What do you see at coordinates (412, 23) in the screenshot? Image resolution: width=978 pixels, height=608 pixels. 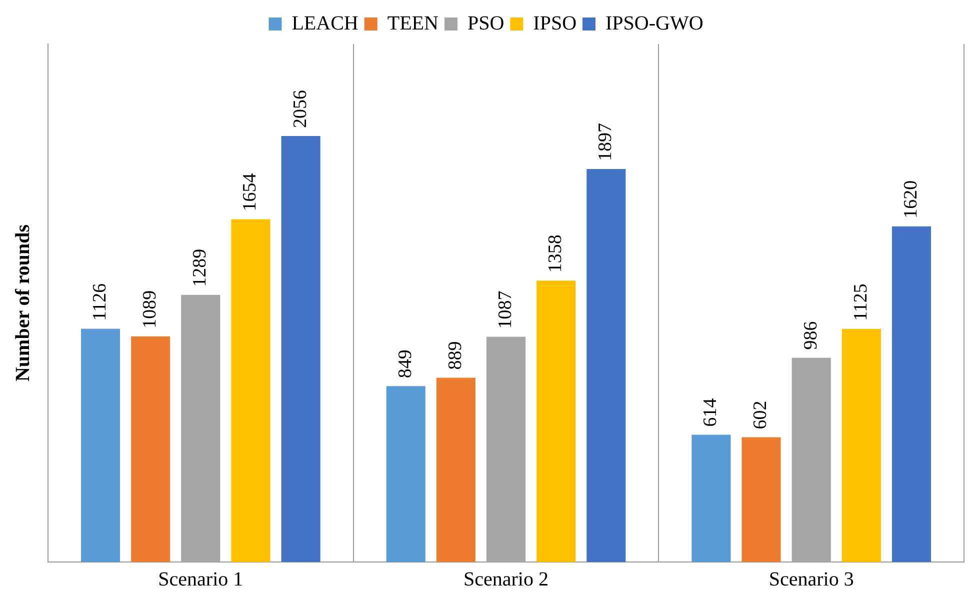 I see `legend-label: TEEN` at bounding box center [412, 23].